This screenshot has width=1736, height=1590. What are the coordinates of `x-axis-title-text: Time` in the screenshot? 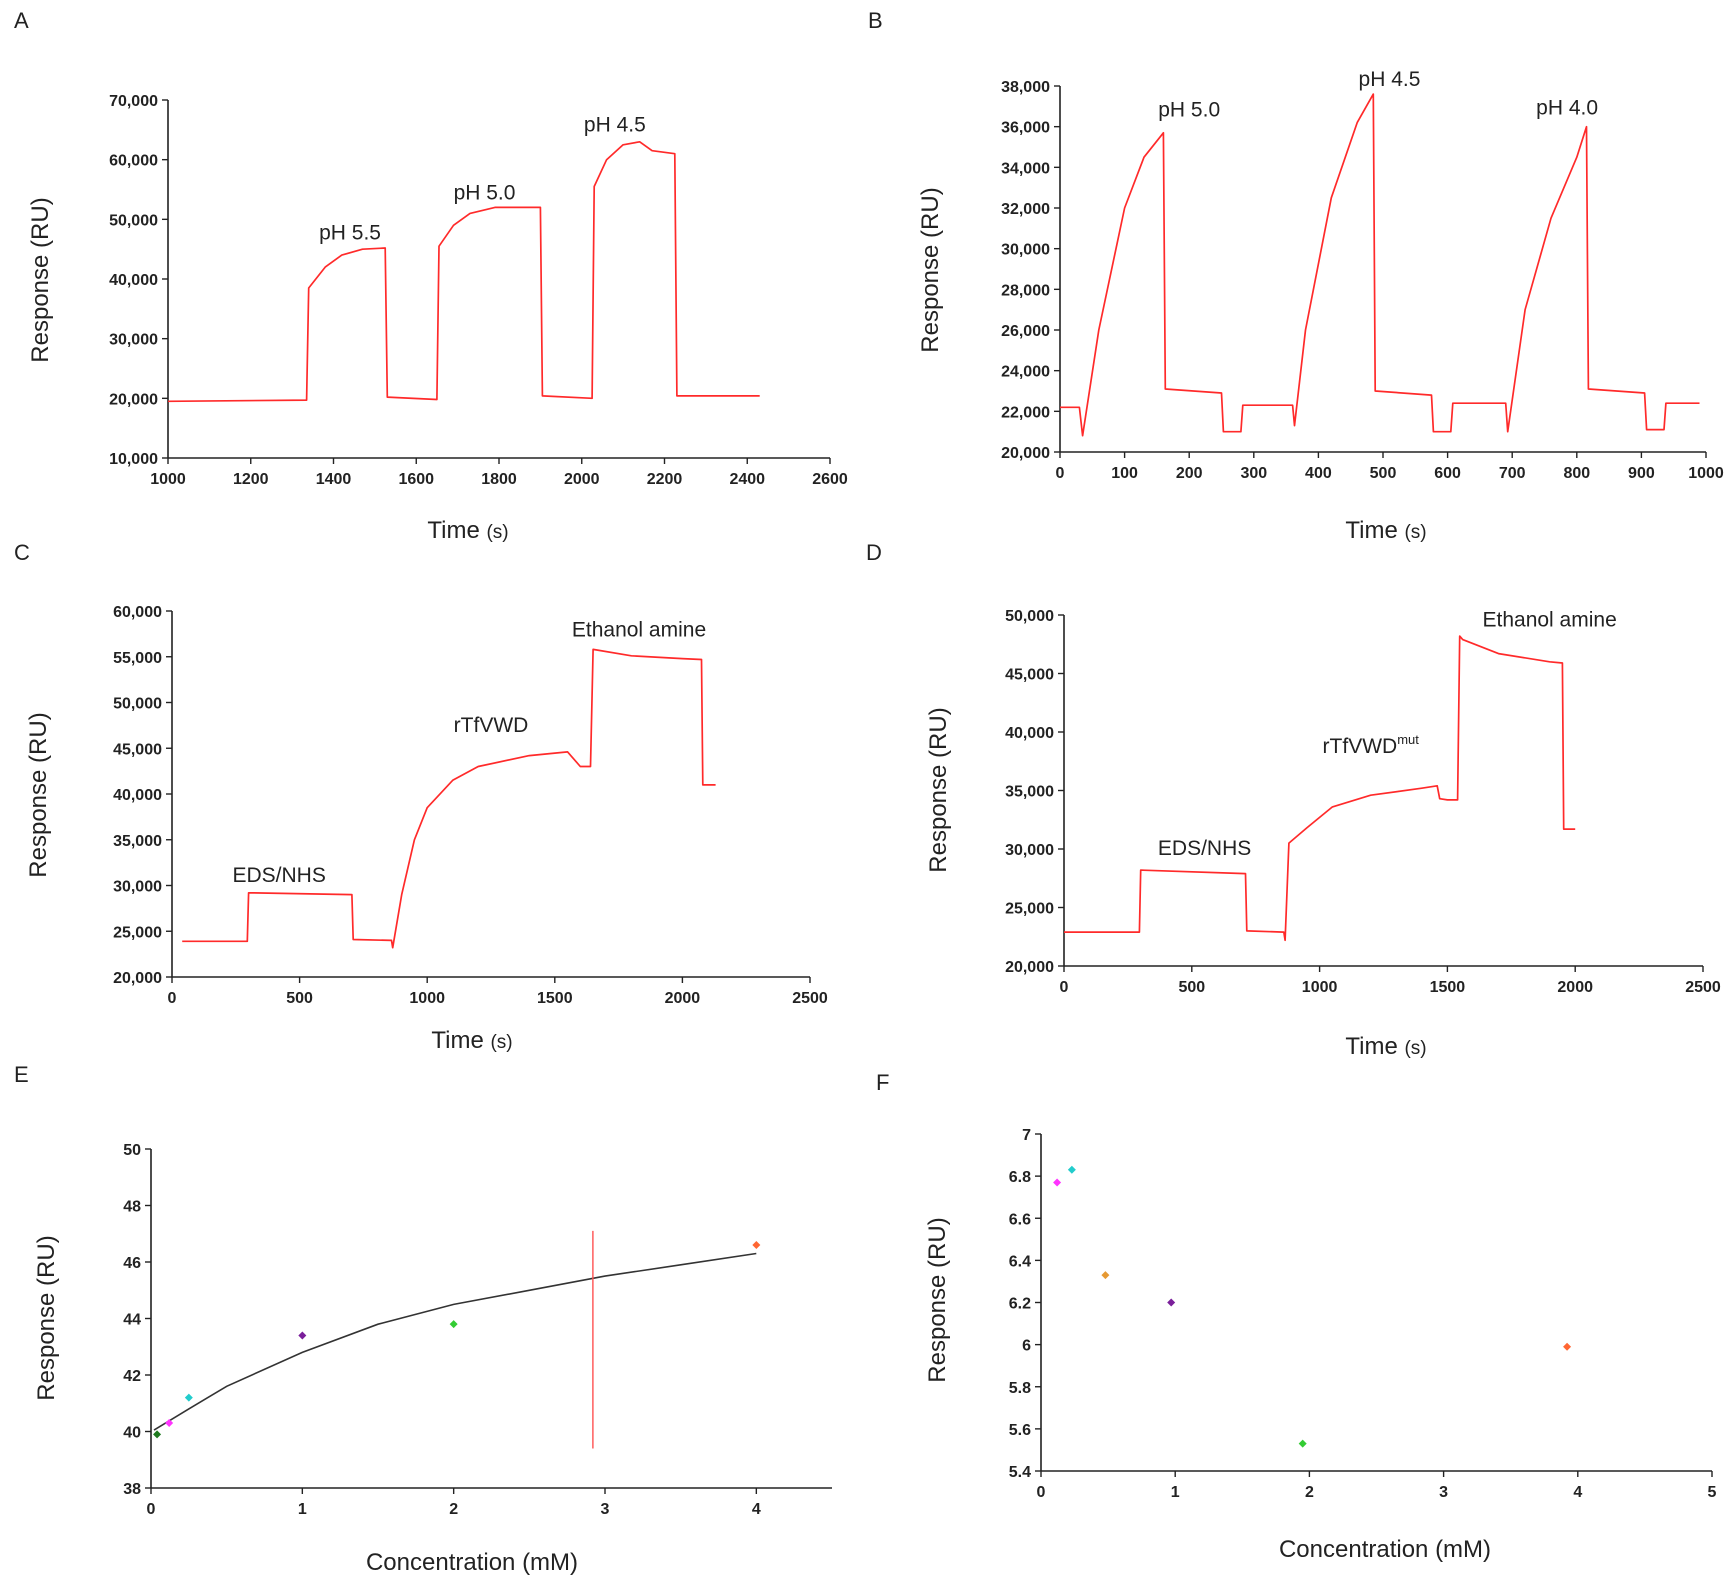 It's located at (460, 1040).